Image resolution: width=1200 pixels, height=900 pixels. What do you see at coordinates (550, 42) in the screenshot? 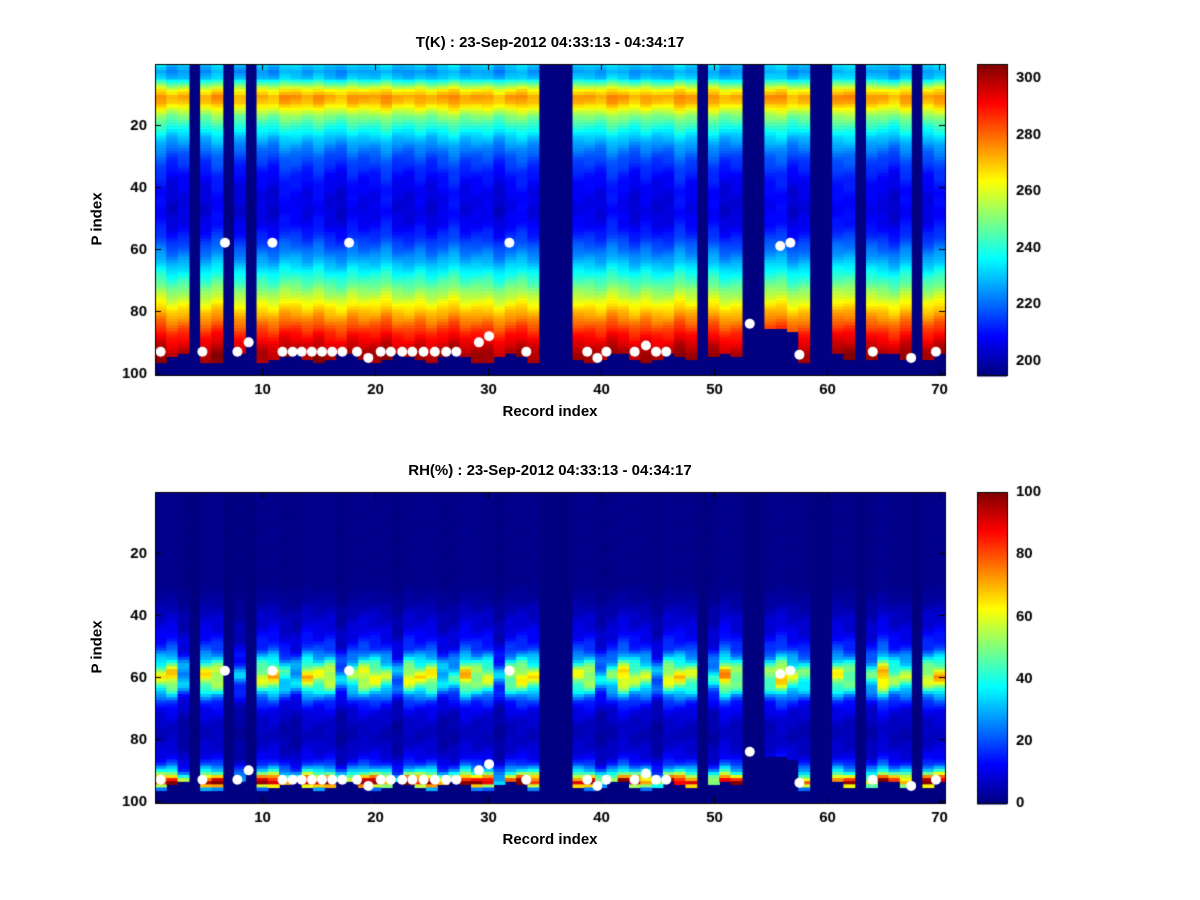
I see `temperature-plot-title: T(K) : 23-Sep-2012 04:33:13 - 04:34:17` at bounding box center [550, 42].